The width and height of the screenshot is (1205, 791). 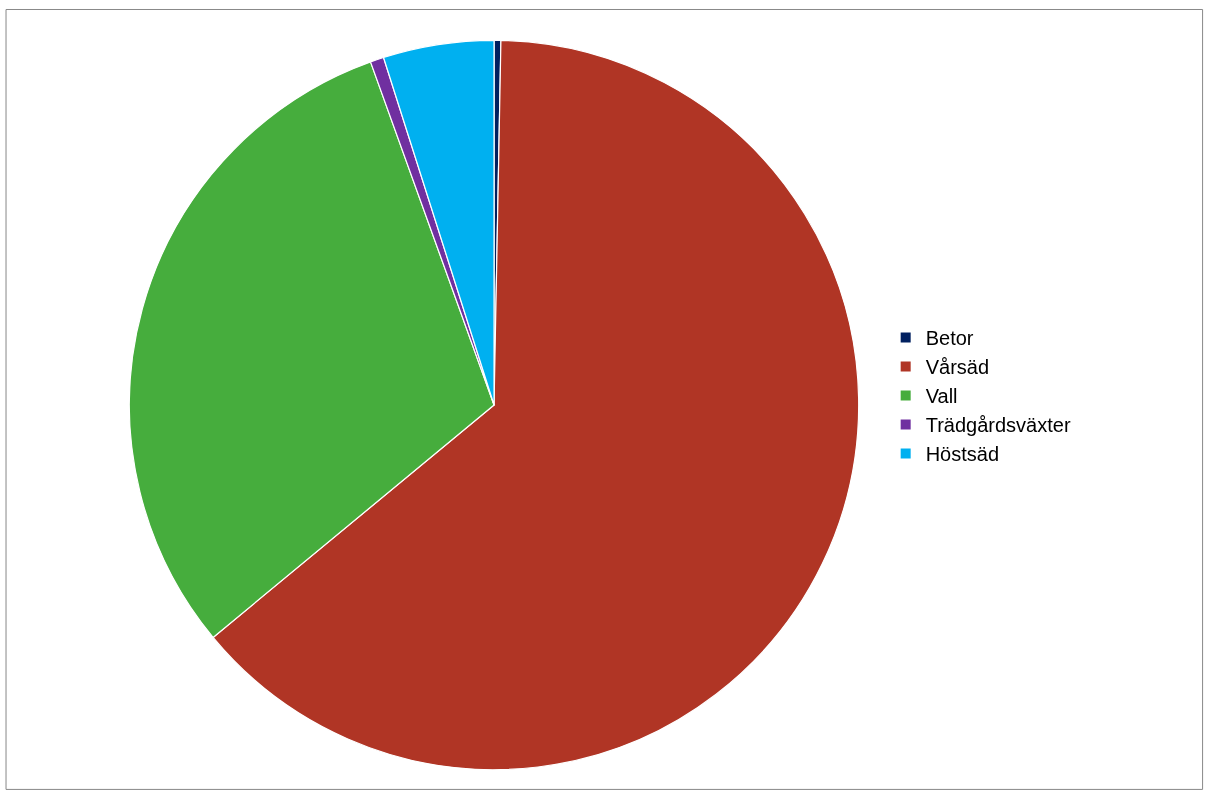 What do you see at coordinates (941, 396) in the screenshot?
I see `legend-label: Vall` at bounding box center [941, 396].